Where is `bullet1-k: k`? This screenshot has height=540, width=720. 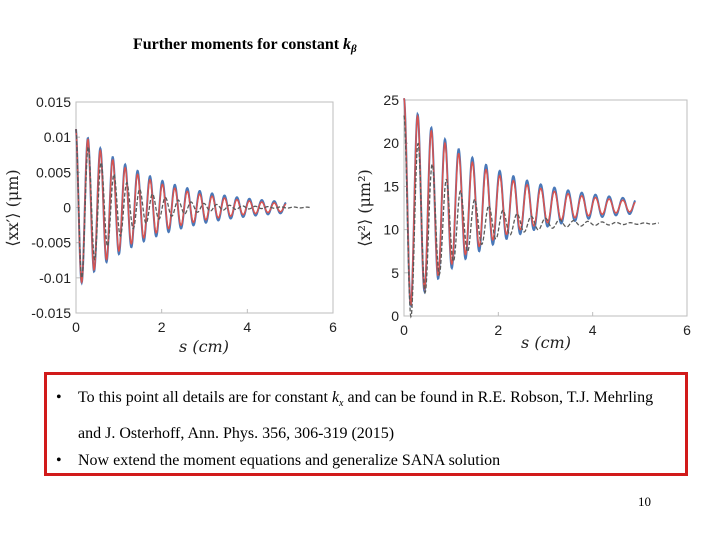
bullet1-k: k is located at coordinates (335, 397).